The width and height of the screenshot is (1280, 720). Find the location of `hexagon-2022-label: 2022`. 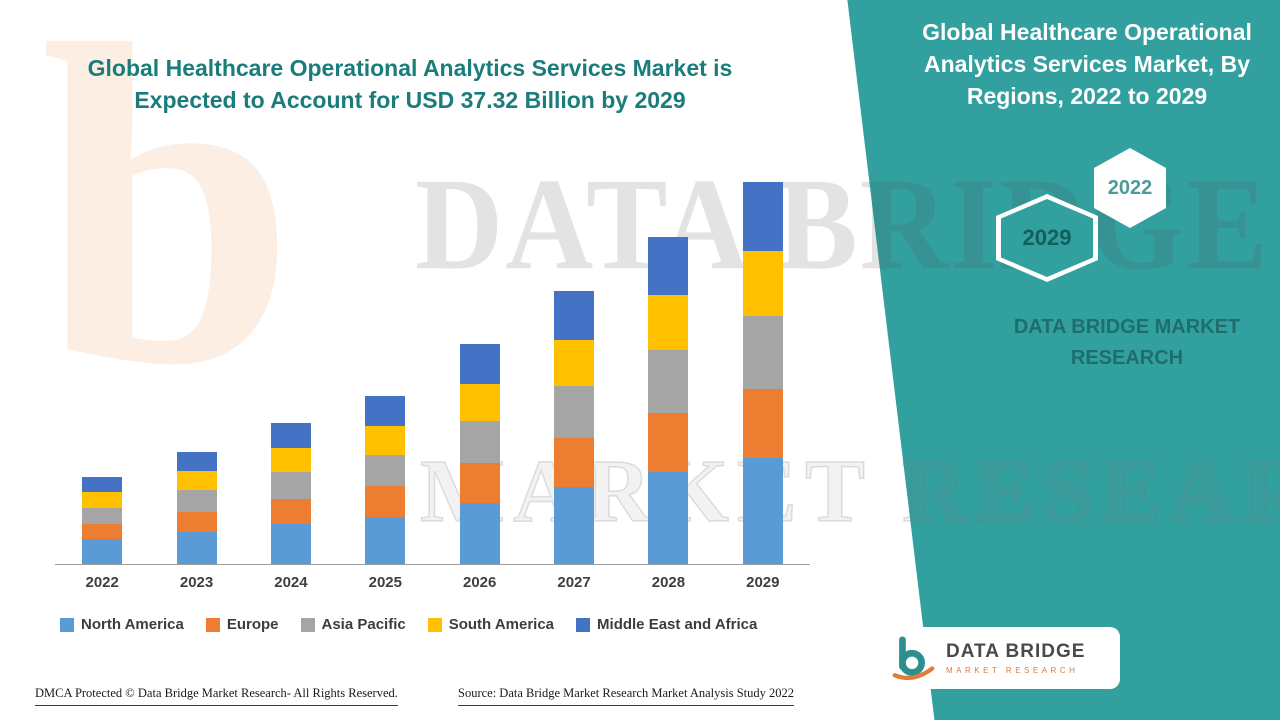

hexagon-2022-label: 2022 is located at coordinates (1130, 187).